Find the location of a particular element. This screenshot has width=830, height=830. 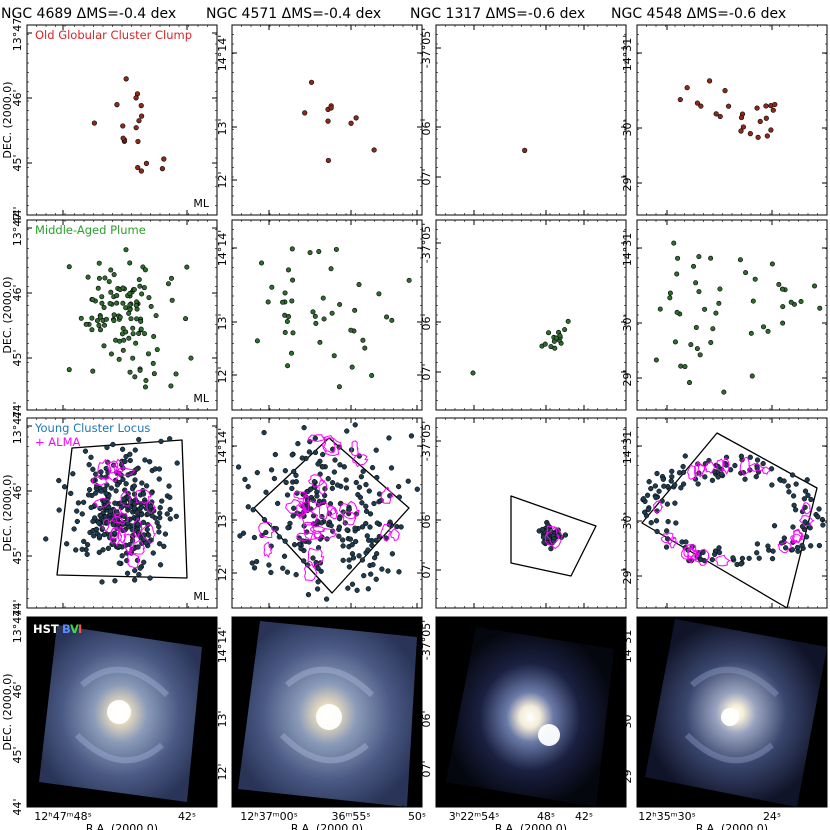

x-tick-label: 50ˢ is located at coordinates (417, 816).